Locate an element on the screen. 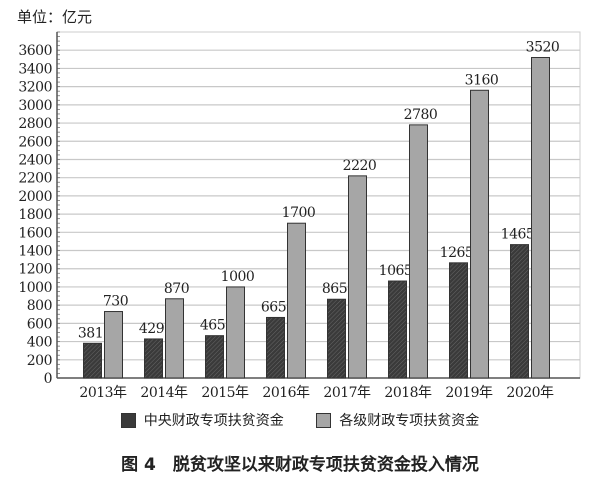  y-tick-label: 1600 is located at coordinates (35, 233).